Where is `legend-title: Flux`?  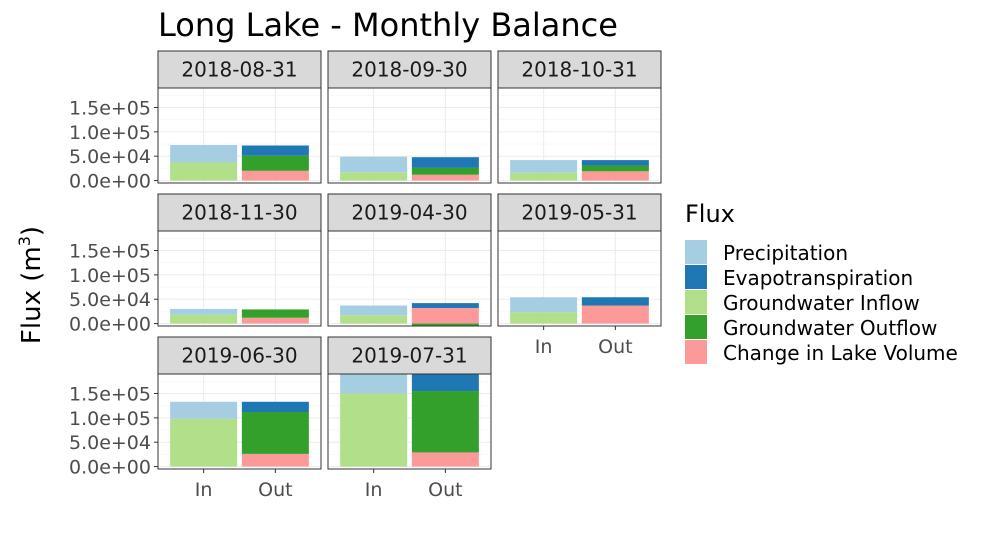 legend-title: Flux is located at coordinates (710, 214).